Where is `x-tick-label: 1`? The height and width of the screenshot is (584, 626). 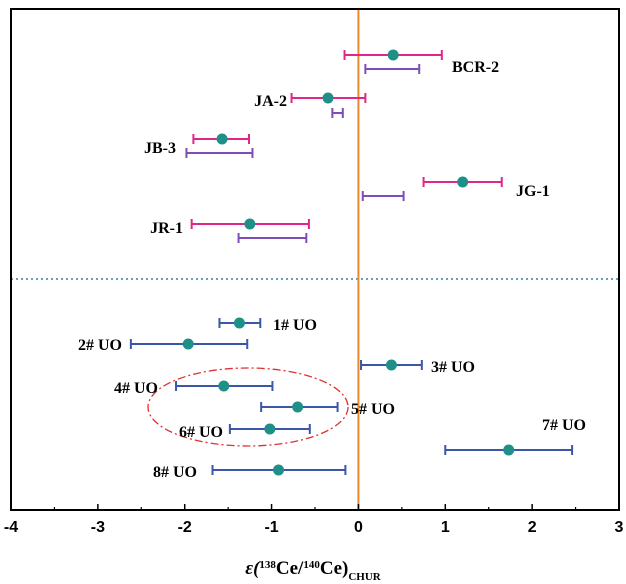
x-tick-label: 1 is located at coordinates (445, 527).